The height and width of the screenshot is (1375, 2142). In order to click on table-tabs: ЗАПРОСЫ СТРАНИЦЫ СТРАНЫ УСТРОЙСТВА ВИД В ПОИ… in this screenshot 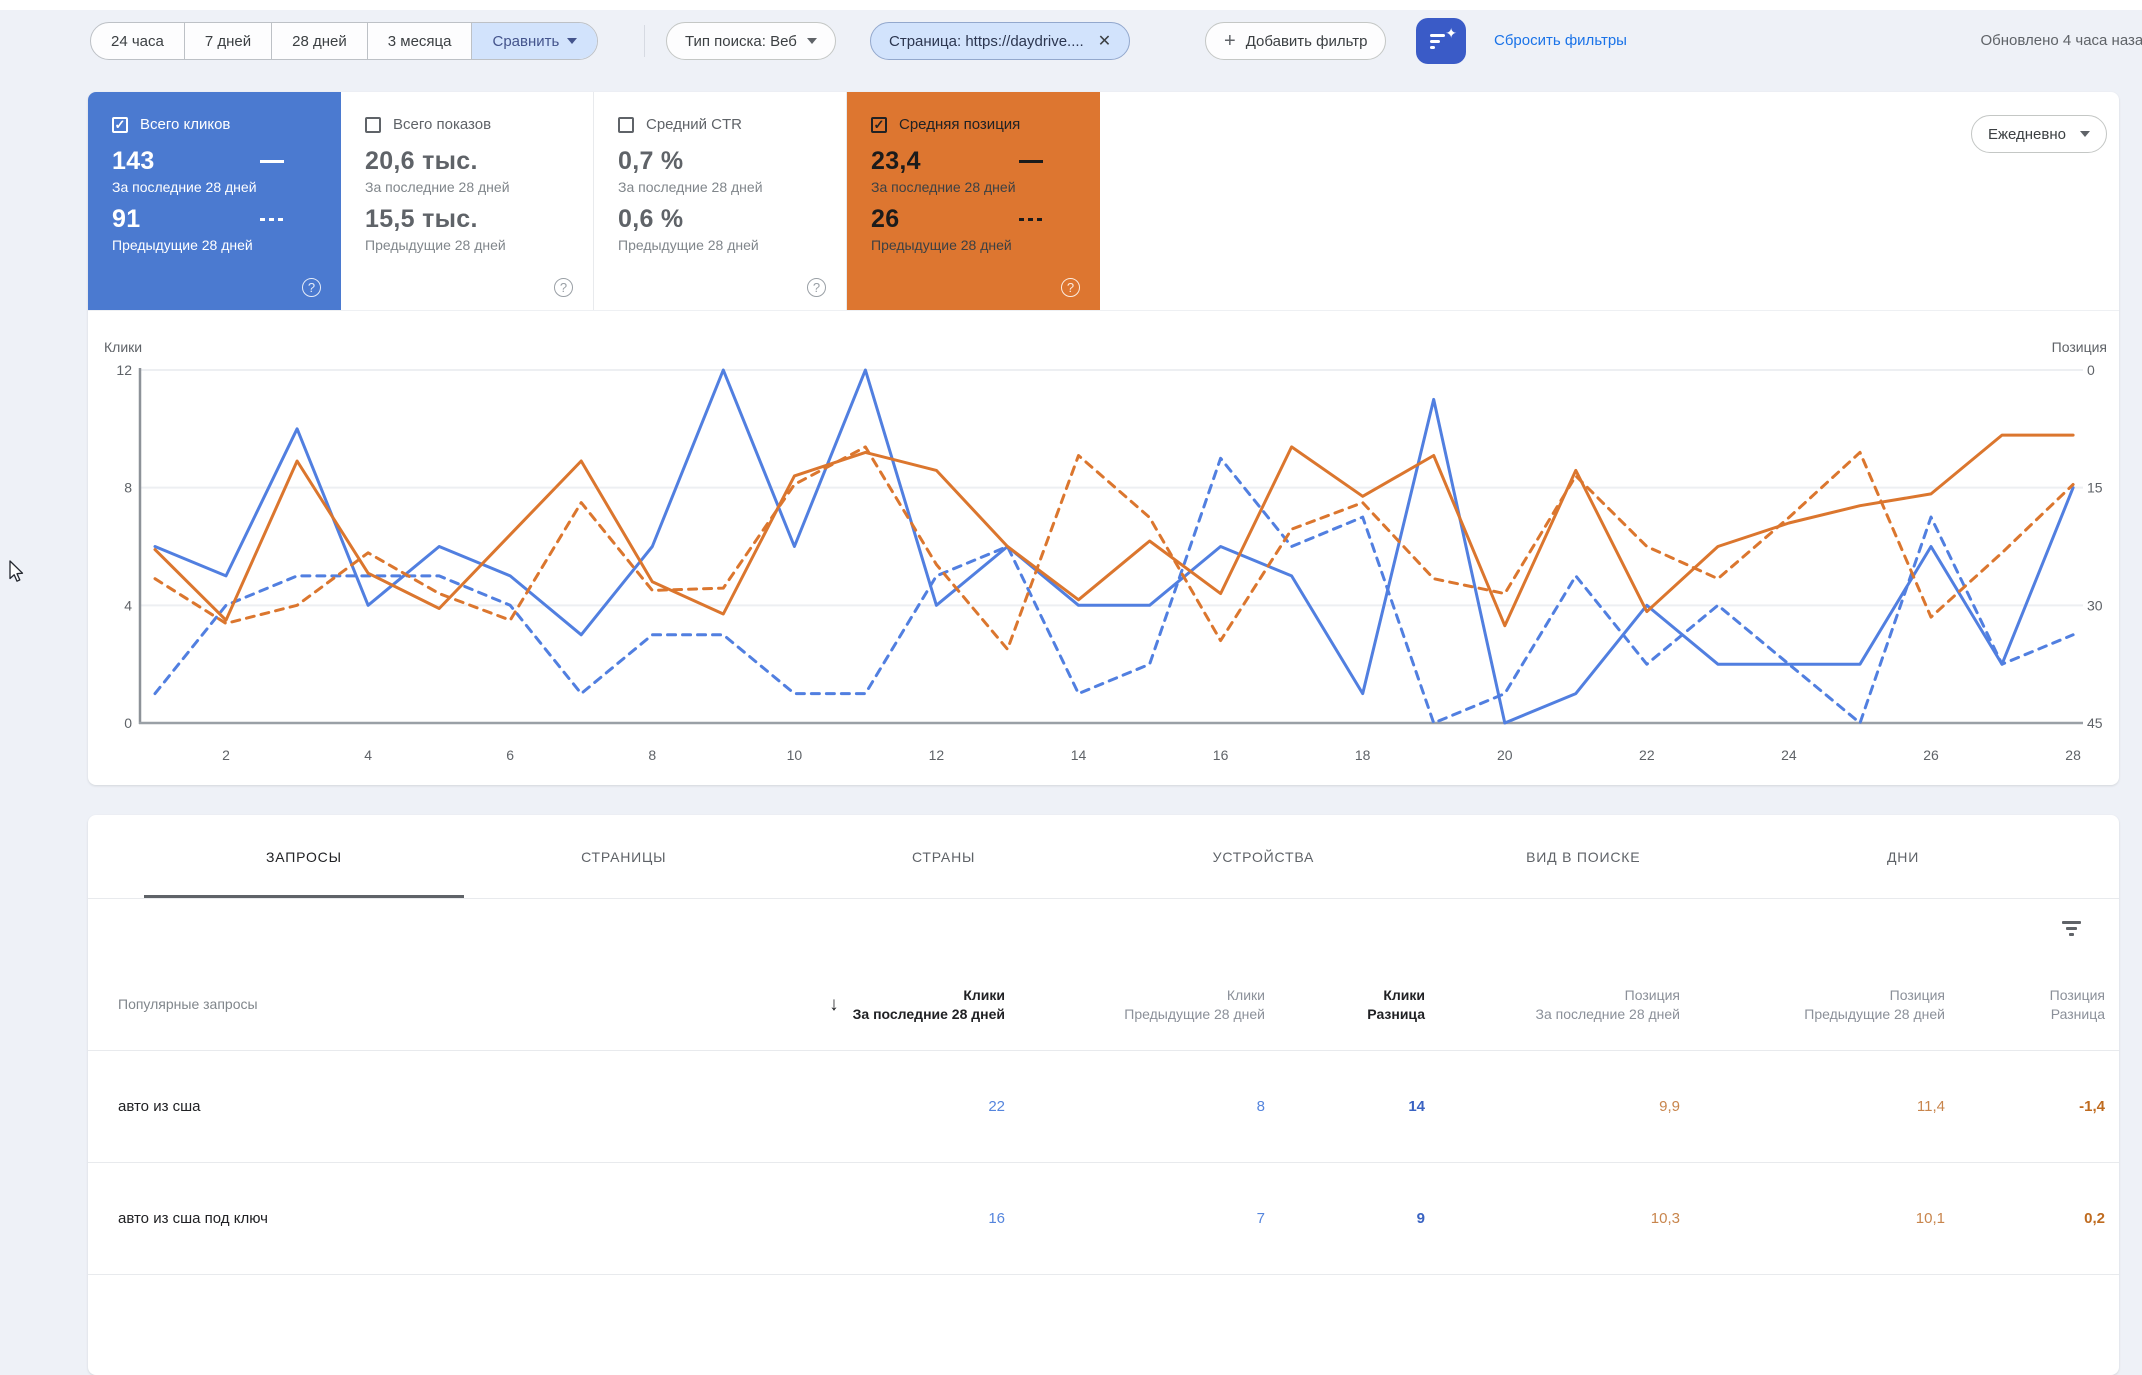, I will do `click(1103, 857)`.